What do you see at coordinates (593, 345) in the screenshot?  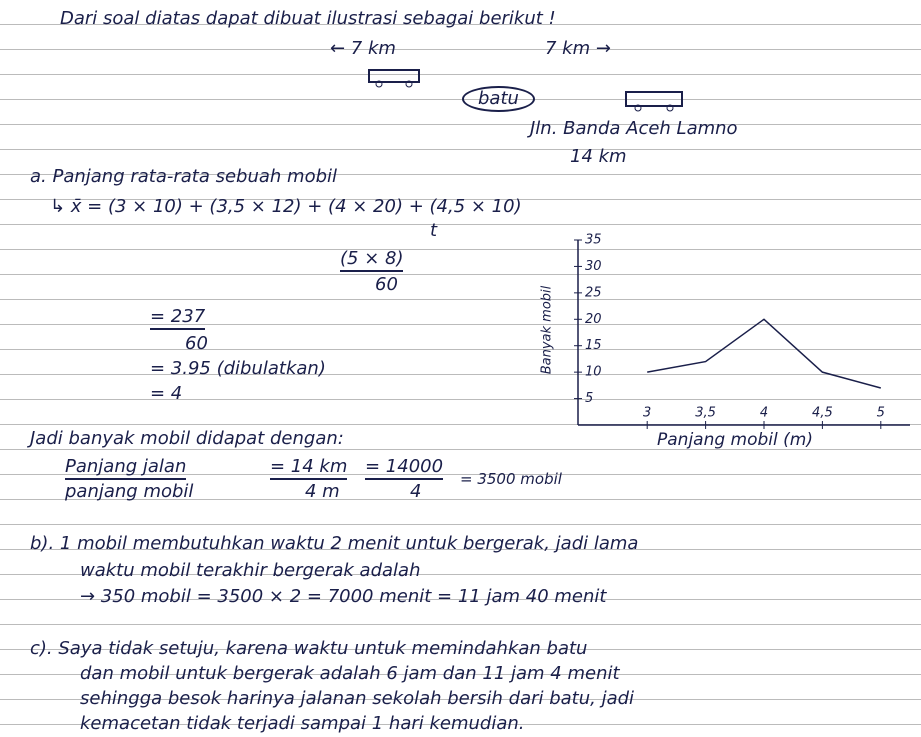 I see `y-tick-label: 15` at bounding box center [593, 345].